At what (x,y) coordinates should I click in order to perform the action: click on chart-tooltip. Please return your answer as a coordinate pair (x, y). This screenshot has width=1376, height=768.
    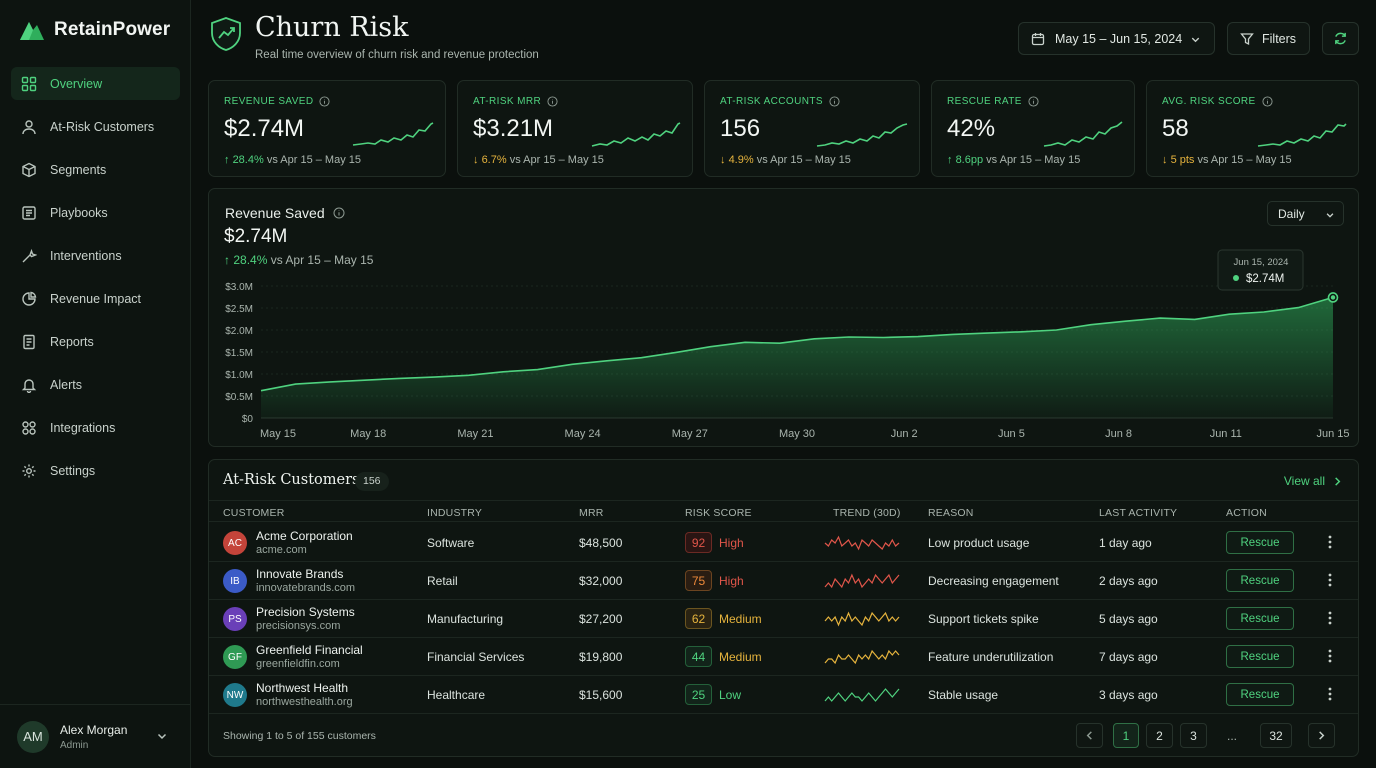
    Looking at the image, I should click on (1260, 270).